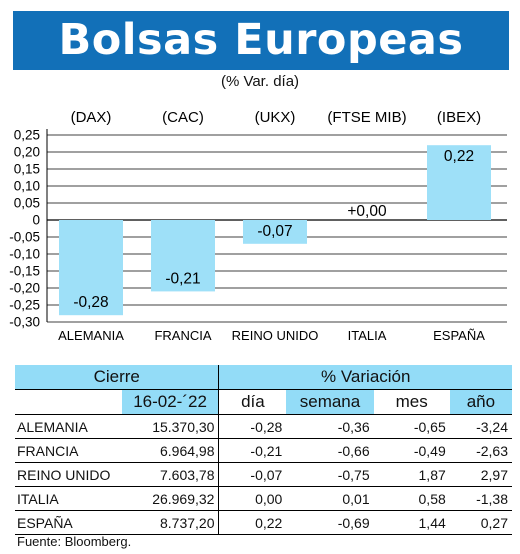 The image size is (520, 554). Describe the element at coordinates (24, 254) in the screenshot. I see `y-tick-label: -0,10` at that location.